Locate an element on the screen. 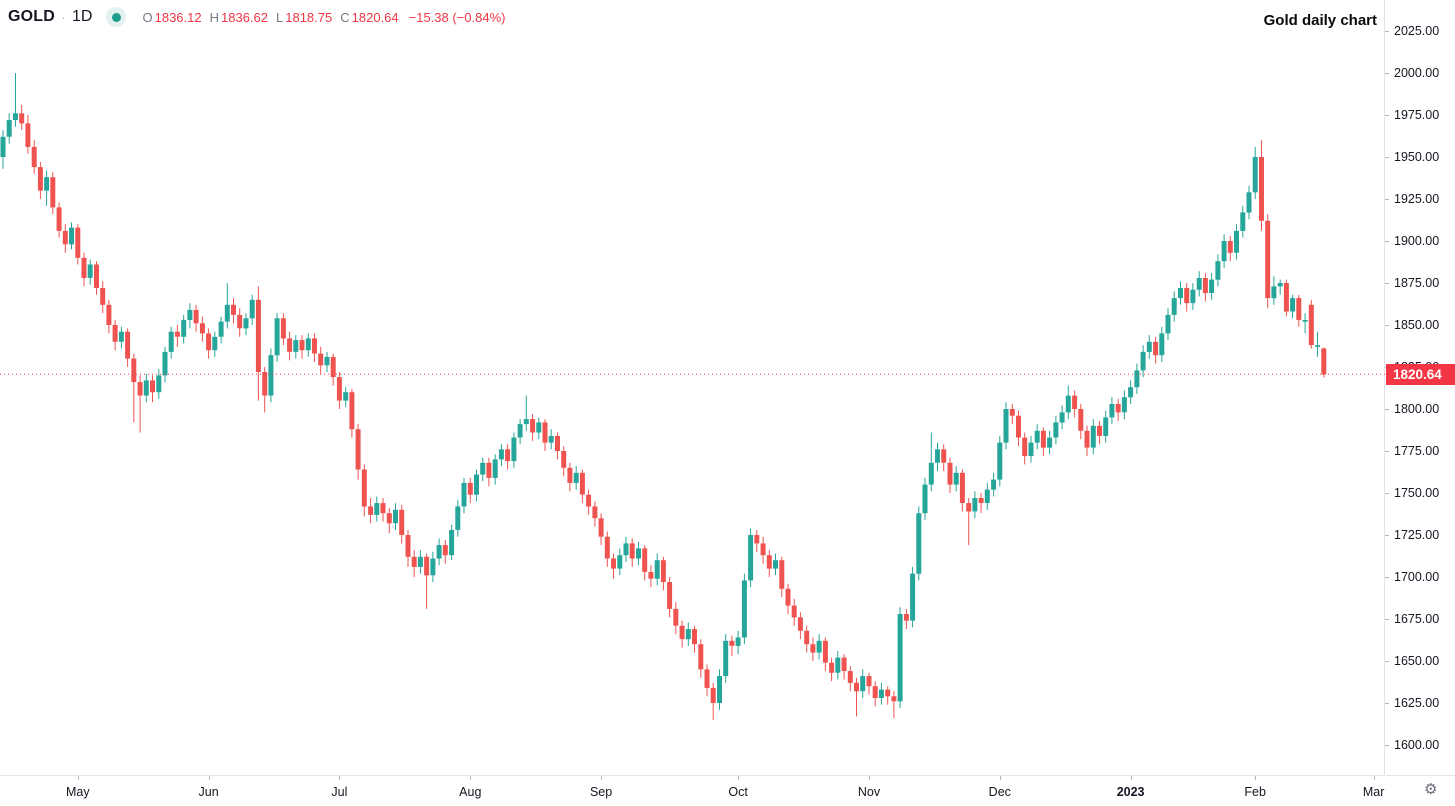  close-value: 1820.64 is located at coordinates (375, 17).